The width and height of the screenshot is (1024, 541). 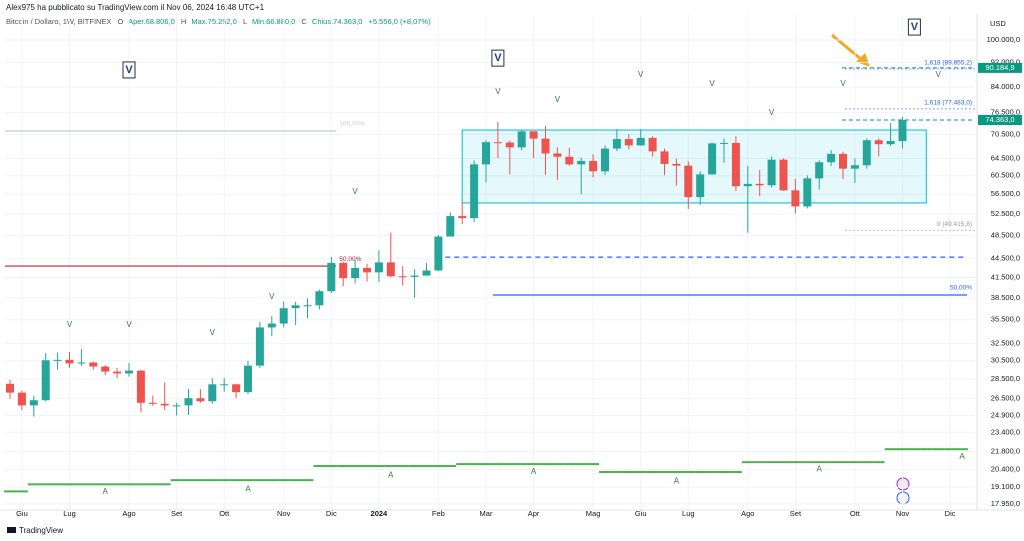 What do you see at coordinates (337, 21) in the screenshot?
I see `ohlc-value: Chius.74.363,0` at bounding box center [337, 21].